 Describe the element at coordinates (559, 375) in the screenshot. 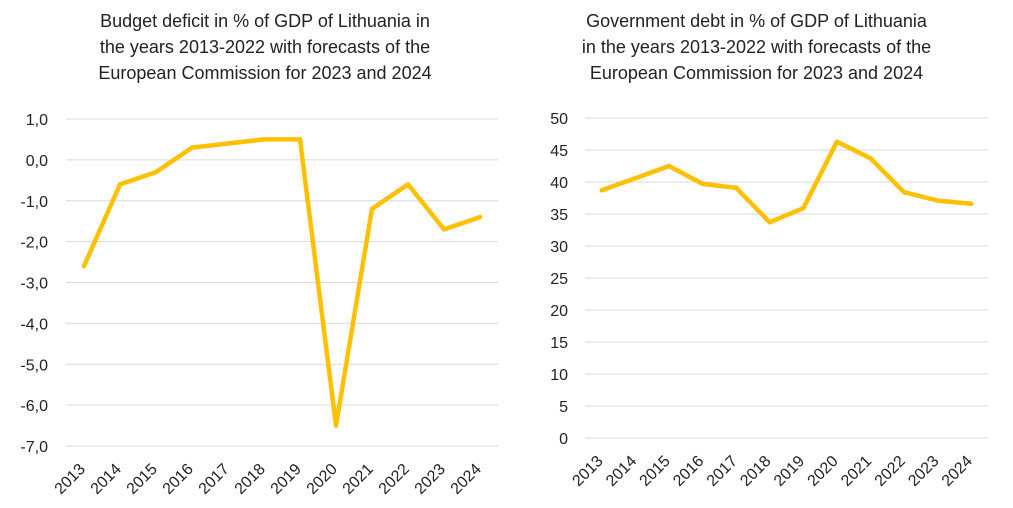

I see `y-tick-label: 10` at that location.